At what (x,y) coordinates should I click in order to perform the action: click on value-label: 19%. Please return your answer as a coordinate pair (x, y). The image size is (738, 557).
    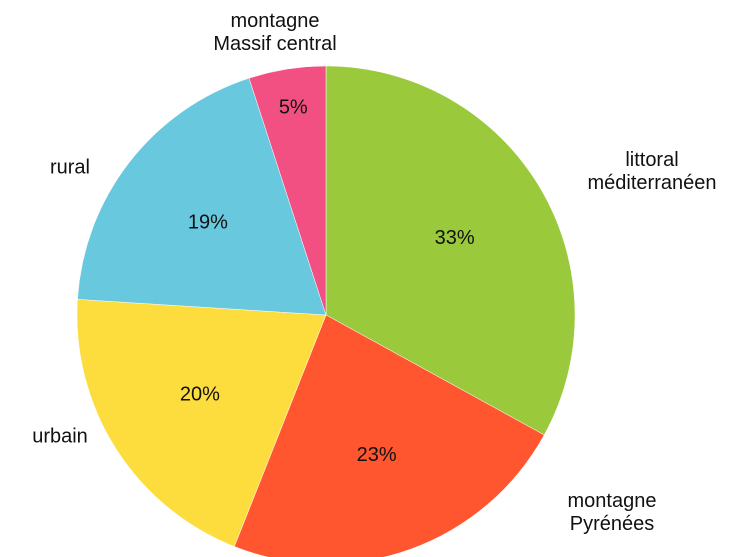
    Looking at the image, I should click on (208, 223).